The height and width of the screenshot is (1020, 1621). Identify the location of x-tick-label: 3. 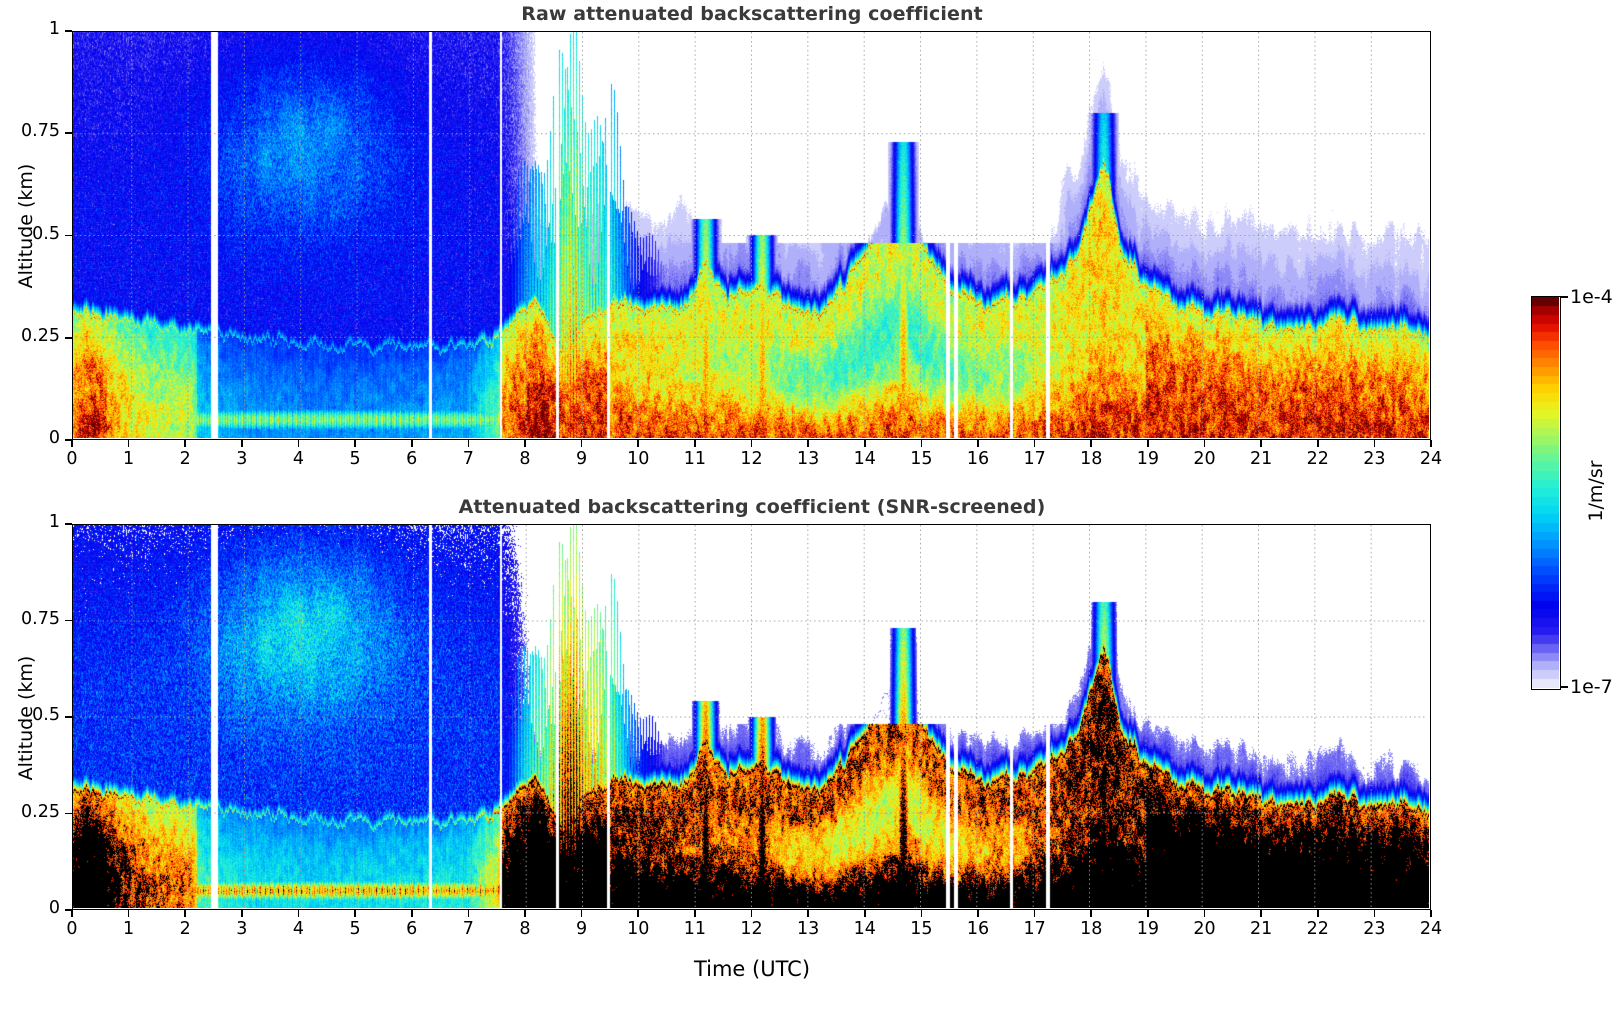
(242, 459).